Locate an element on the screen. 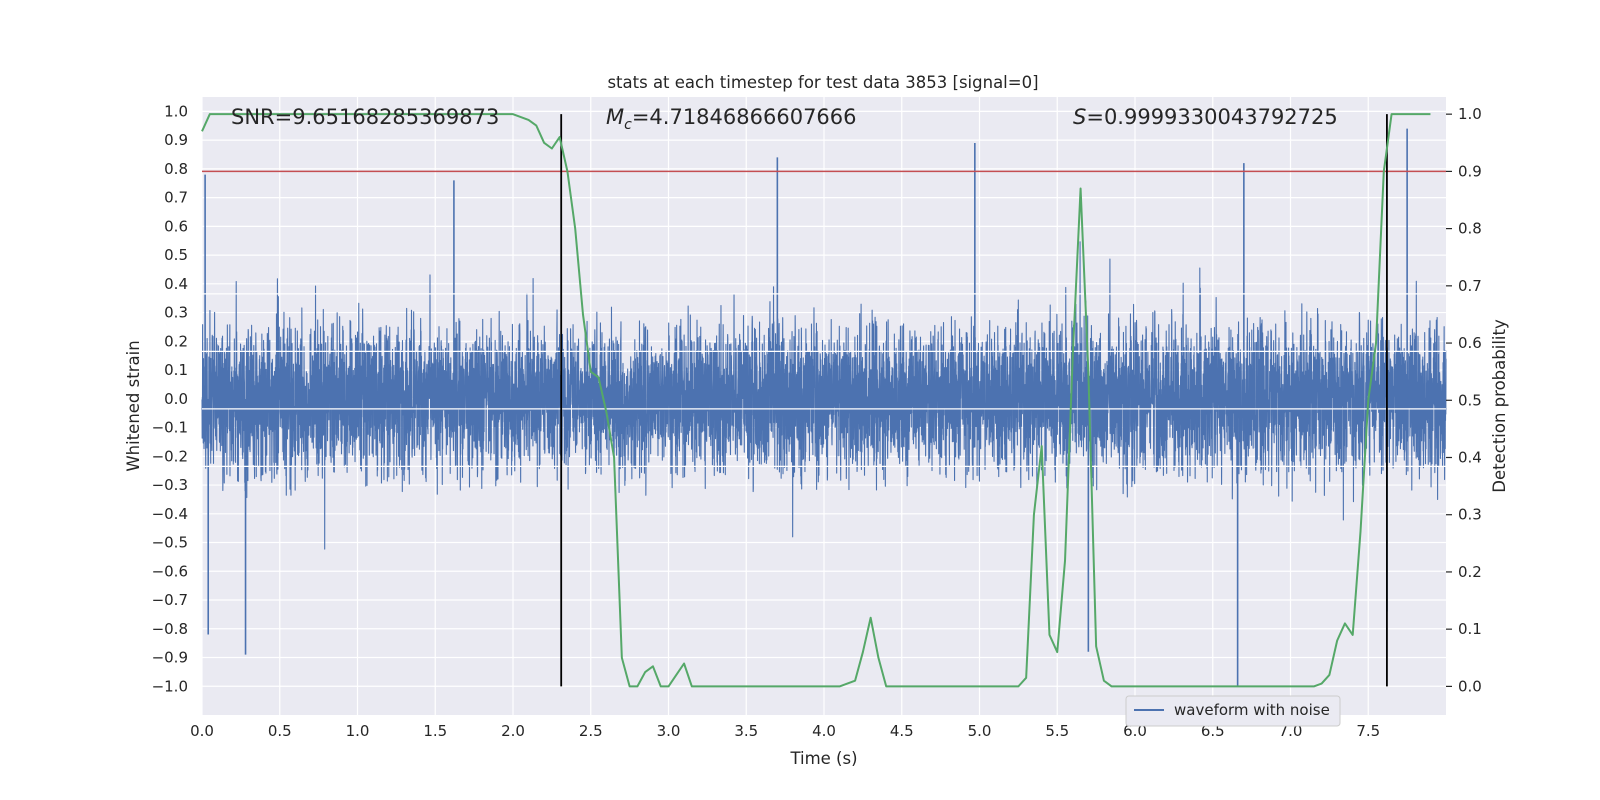 This screenshot has height=800, width=1600. score-annotation: S=0.9999330043792725 is located at coordinates (1205, 117).